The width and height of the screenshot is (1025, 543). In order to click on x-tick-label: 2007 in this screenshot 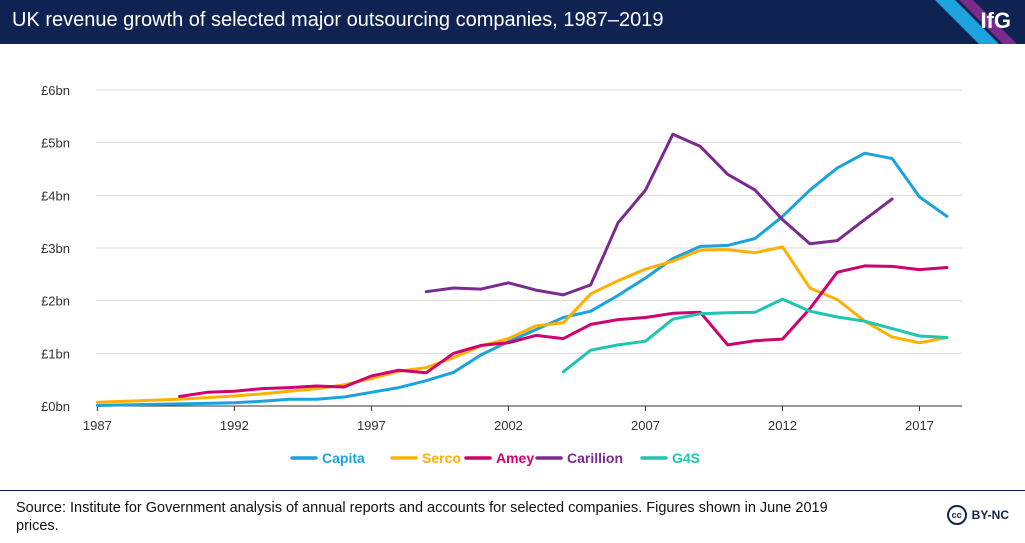, I will do `click(645, 425)`.